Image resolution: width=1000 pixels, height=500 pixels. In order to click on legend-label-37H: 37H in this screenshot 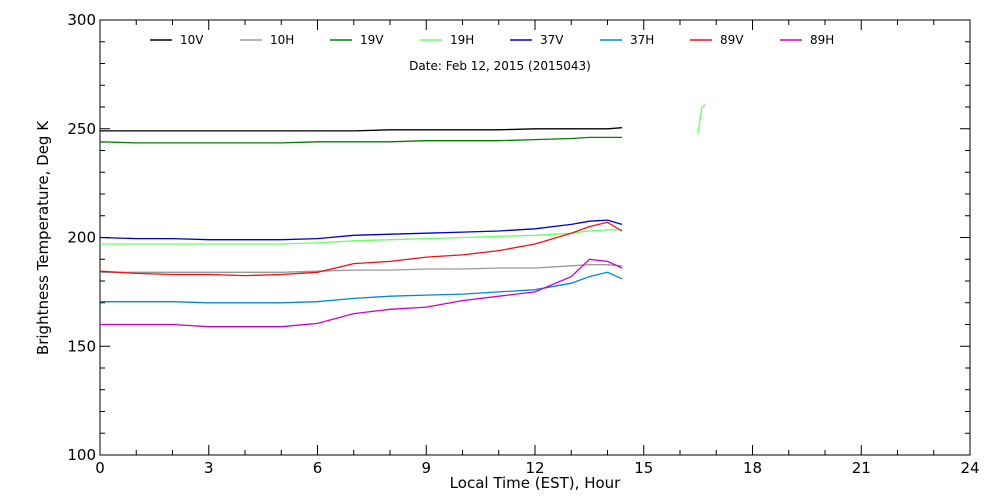, I will do `click(642, 40)`.